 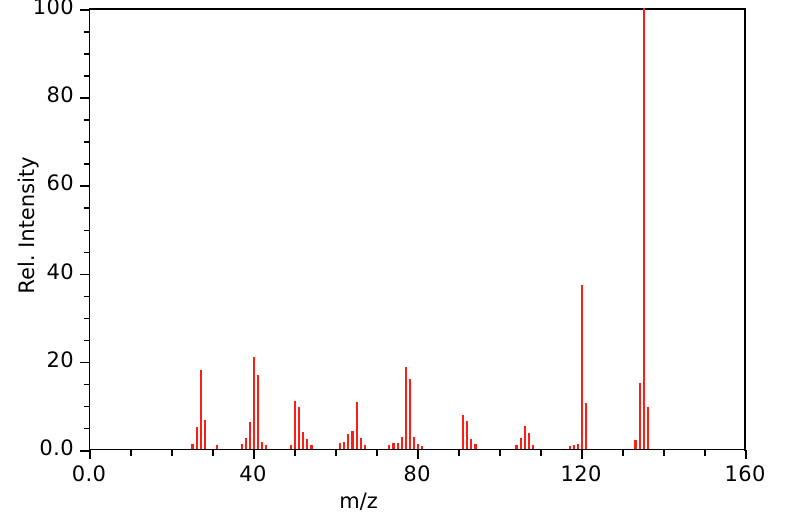 What do you see at coordinates (745, 474) in the screenshot?
I see `x-axis-tick-label: 160` at bounding box center [745, 474].